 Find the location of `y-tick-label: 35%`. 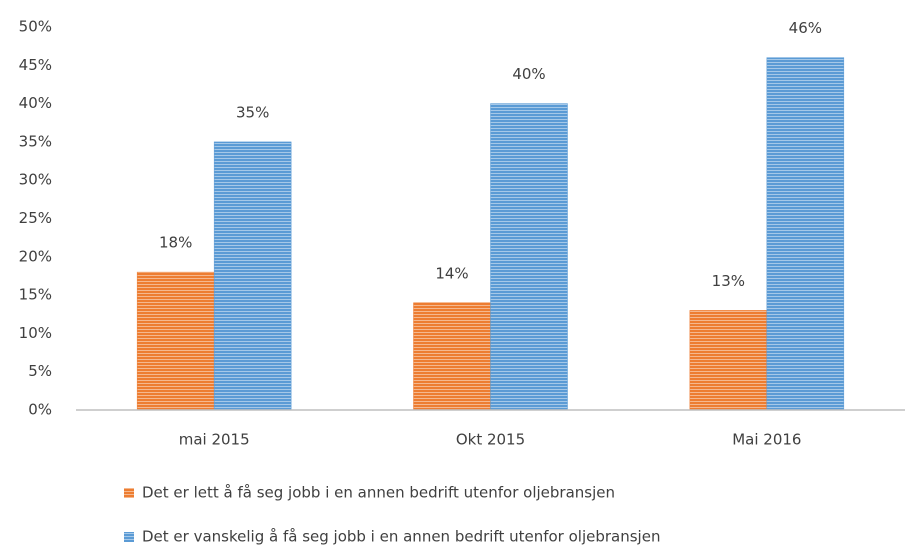

y-tick-label: 35% is located at coordinates (35, 141).